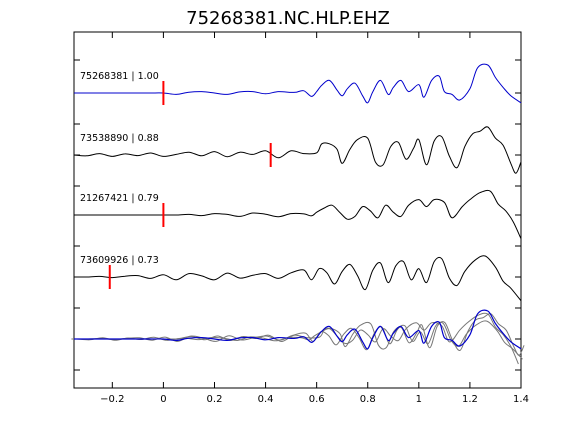 Image resolution: width=576 pixels, height=432 pixels. Describe the element at coordinates (419, 399) in the screenshot. I see `x-tick-label: 1` at that location.